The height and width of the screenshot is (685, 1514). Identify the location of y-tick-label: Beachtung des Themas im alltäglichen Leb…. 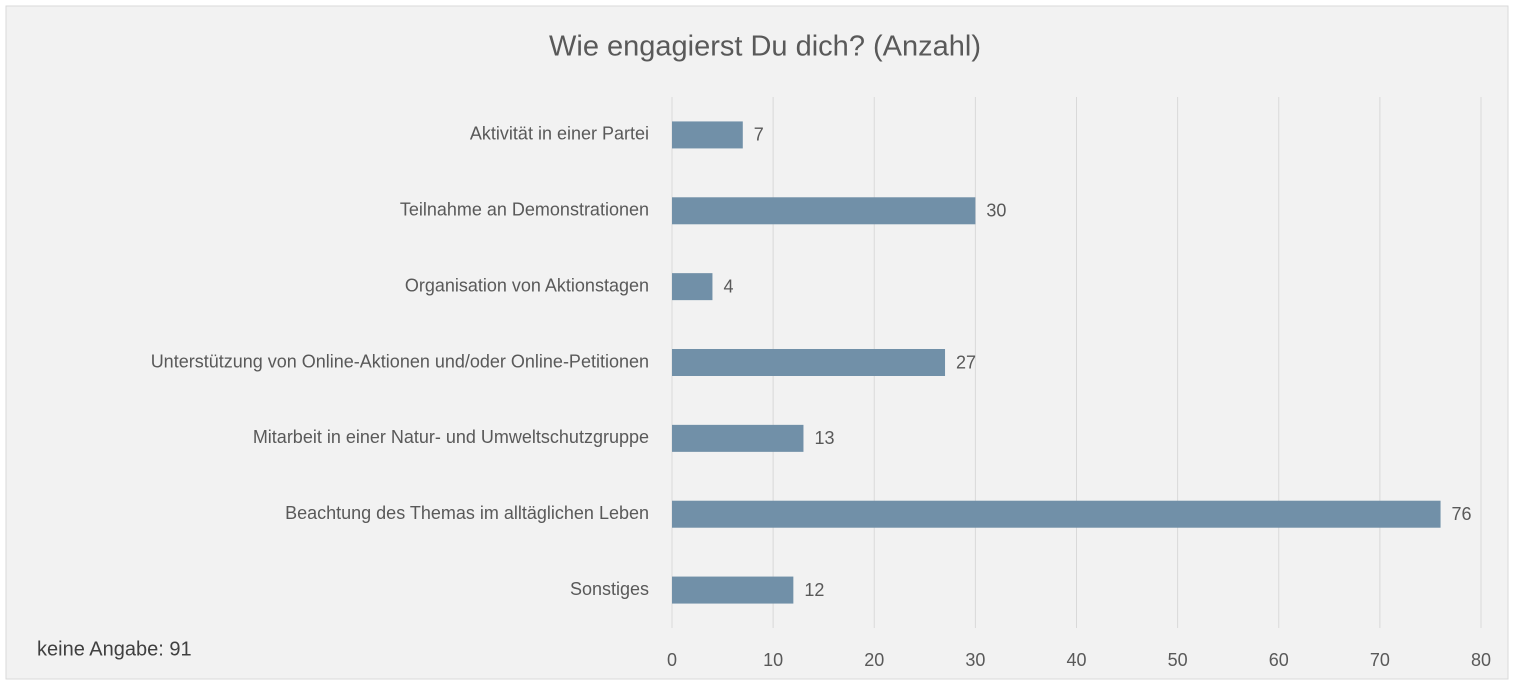
(467, 513).